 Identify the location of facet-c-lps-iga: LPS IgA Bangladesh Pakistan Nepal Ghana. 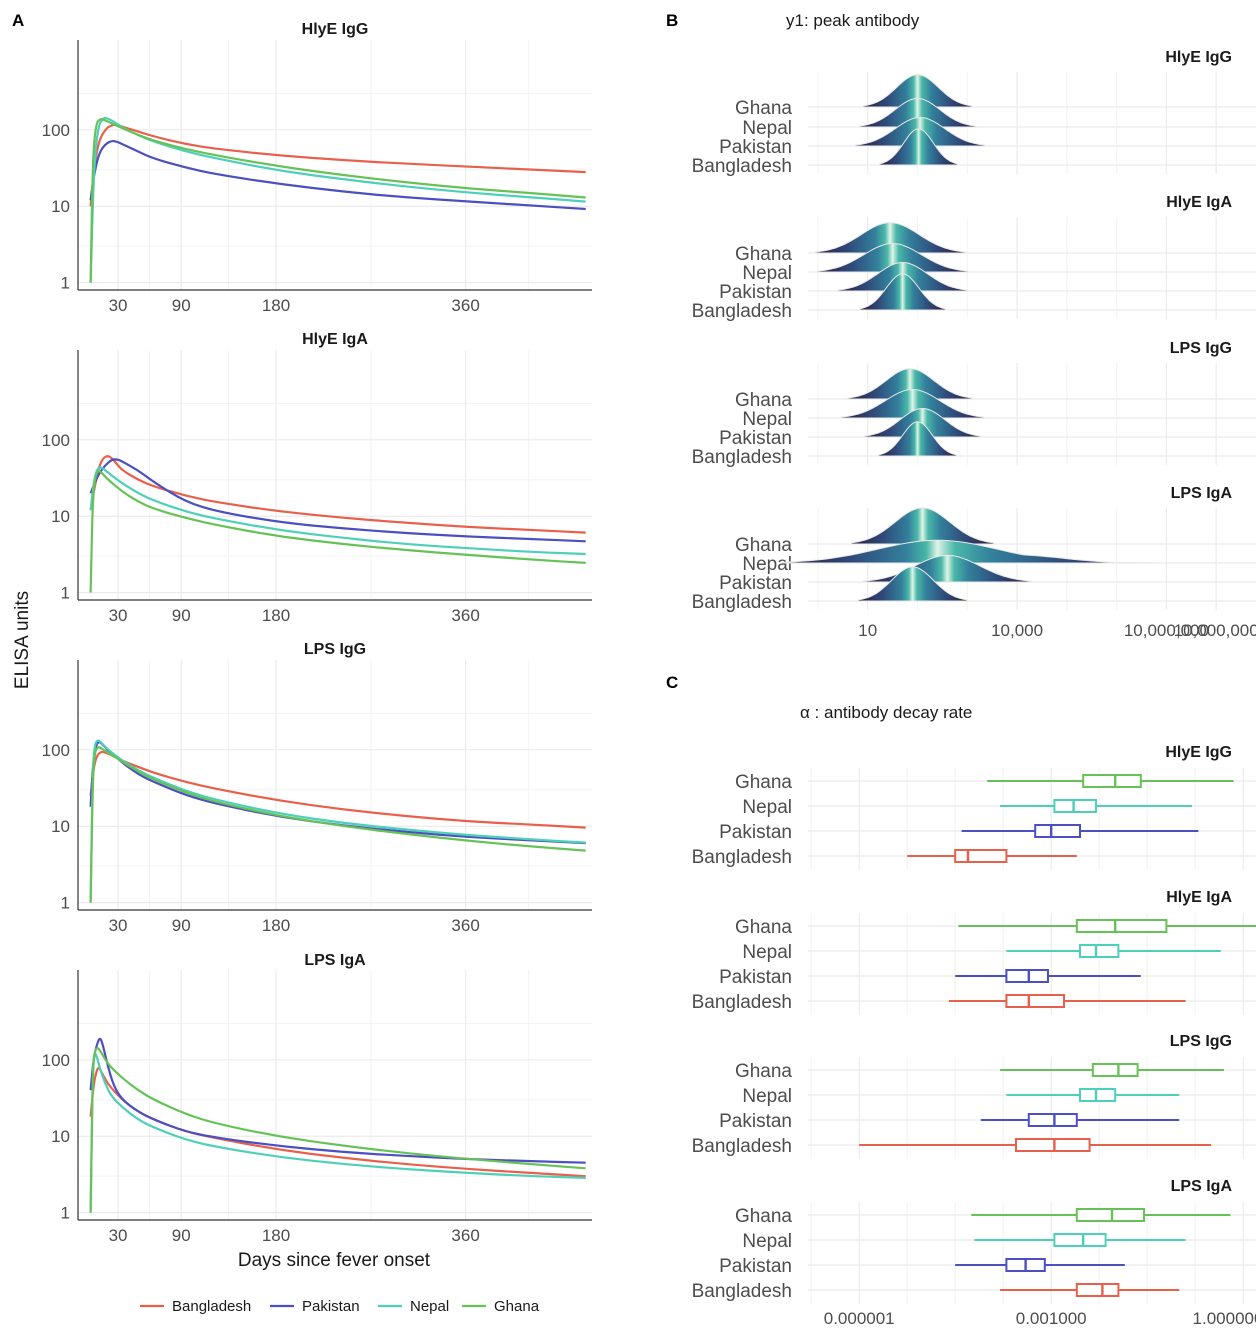
(974, 1241).